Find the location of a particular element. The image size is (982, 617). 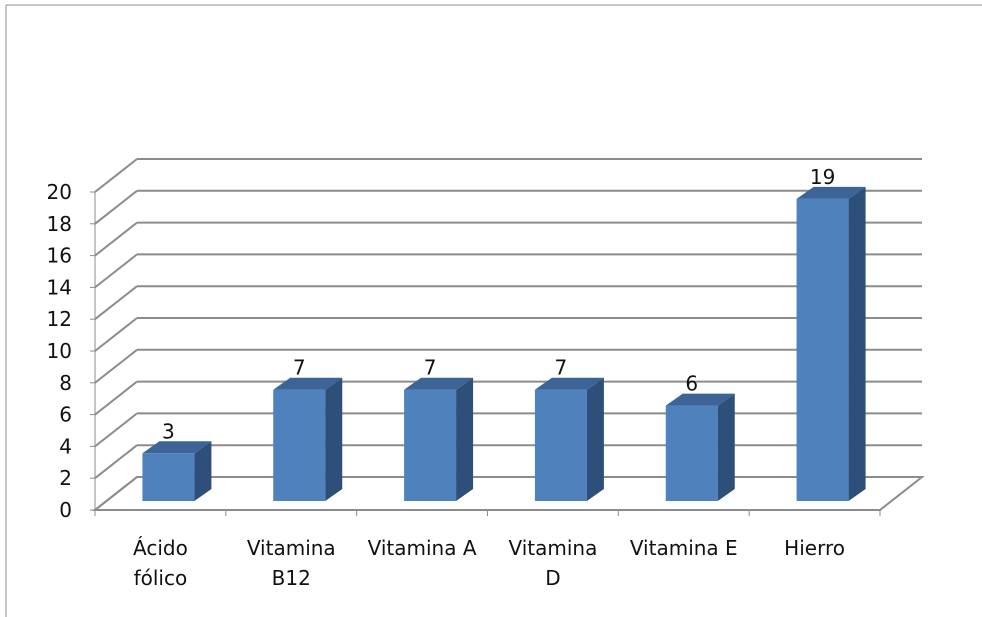

x-category-label-line: fólico is located at coordinates (161, 578).